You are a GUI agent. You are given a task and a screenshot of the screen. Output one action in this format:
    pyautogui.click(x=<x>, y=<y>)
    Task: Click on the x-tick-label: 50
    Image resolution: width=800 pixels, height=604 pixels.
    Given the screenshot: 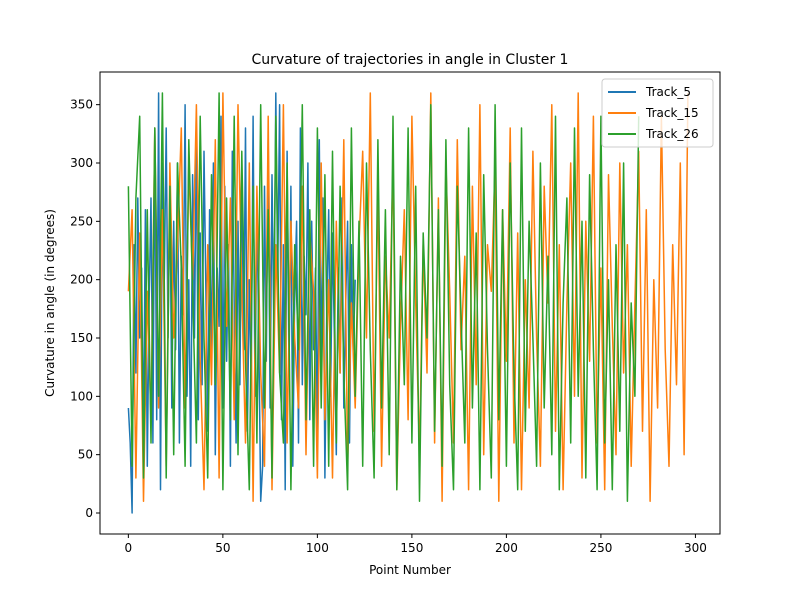 What is the action you would take?
    pyautogui.click(x=222, y=548)
    